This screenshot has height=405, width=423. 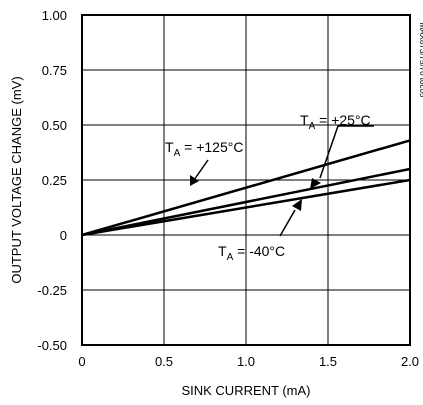 I want to click on y-tick-labels: 1.00 0.75 0.50 0.25 0 -0.25 -0.50, so click(x=52, y=180).